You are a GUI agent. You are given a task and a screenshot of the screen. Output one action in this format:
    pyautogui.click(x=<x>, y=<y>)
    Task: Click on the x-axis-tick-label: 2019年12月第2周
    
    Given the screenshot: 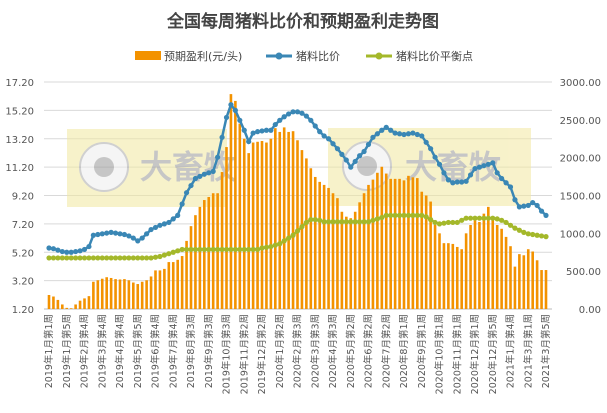 What is the action you would take?
    pyautogui.click(x=262, y=354)
    